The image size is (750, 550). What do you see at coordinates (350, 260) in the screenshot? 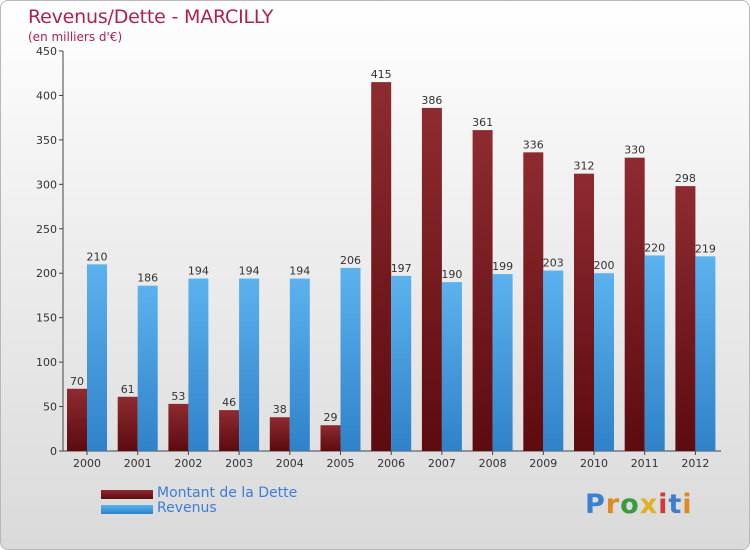
I see `data-label-revenus: 206` at bounding box center [350, 260].